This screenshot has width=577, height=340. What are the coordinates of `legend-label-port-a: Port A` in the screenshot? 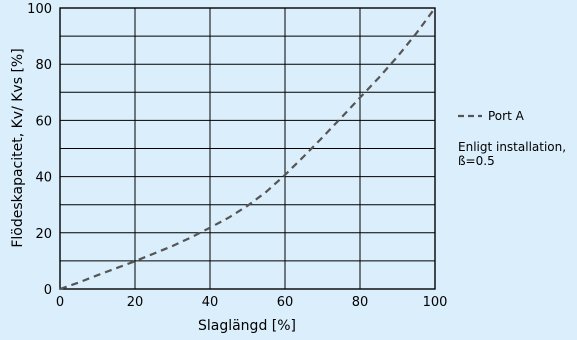 It's located at (506, 116).